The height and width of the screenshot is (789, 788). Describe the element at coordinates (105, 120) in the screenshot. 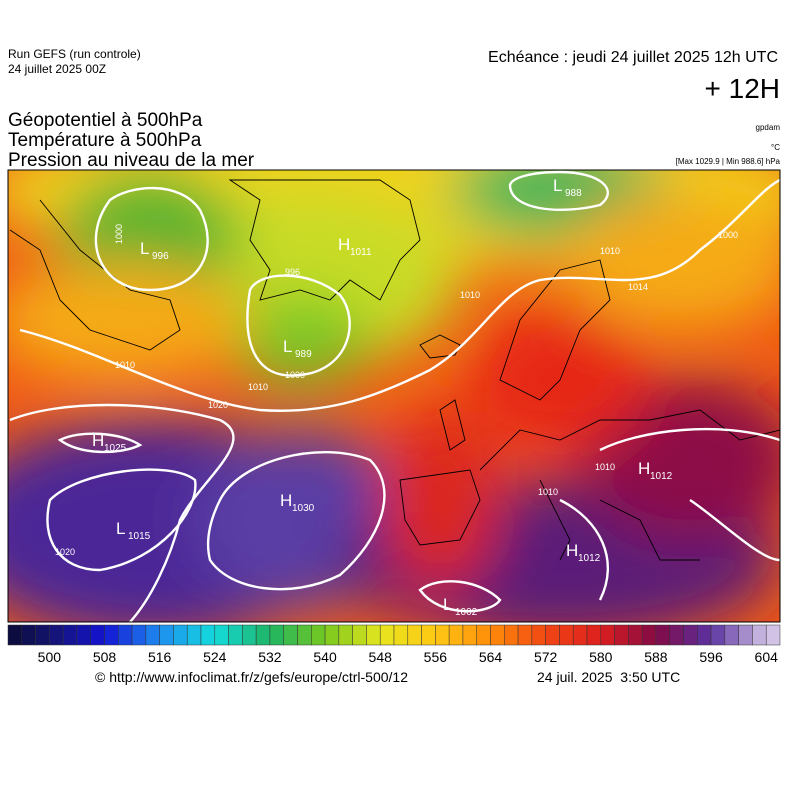

I see `title: Géopotentiel à 500hPa` at that location.